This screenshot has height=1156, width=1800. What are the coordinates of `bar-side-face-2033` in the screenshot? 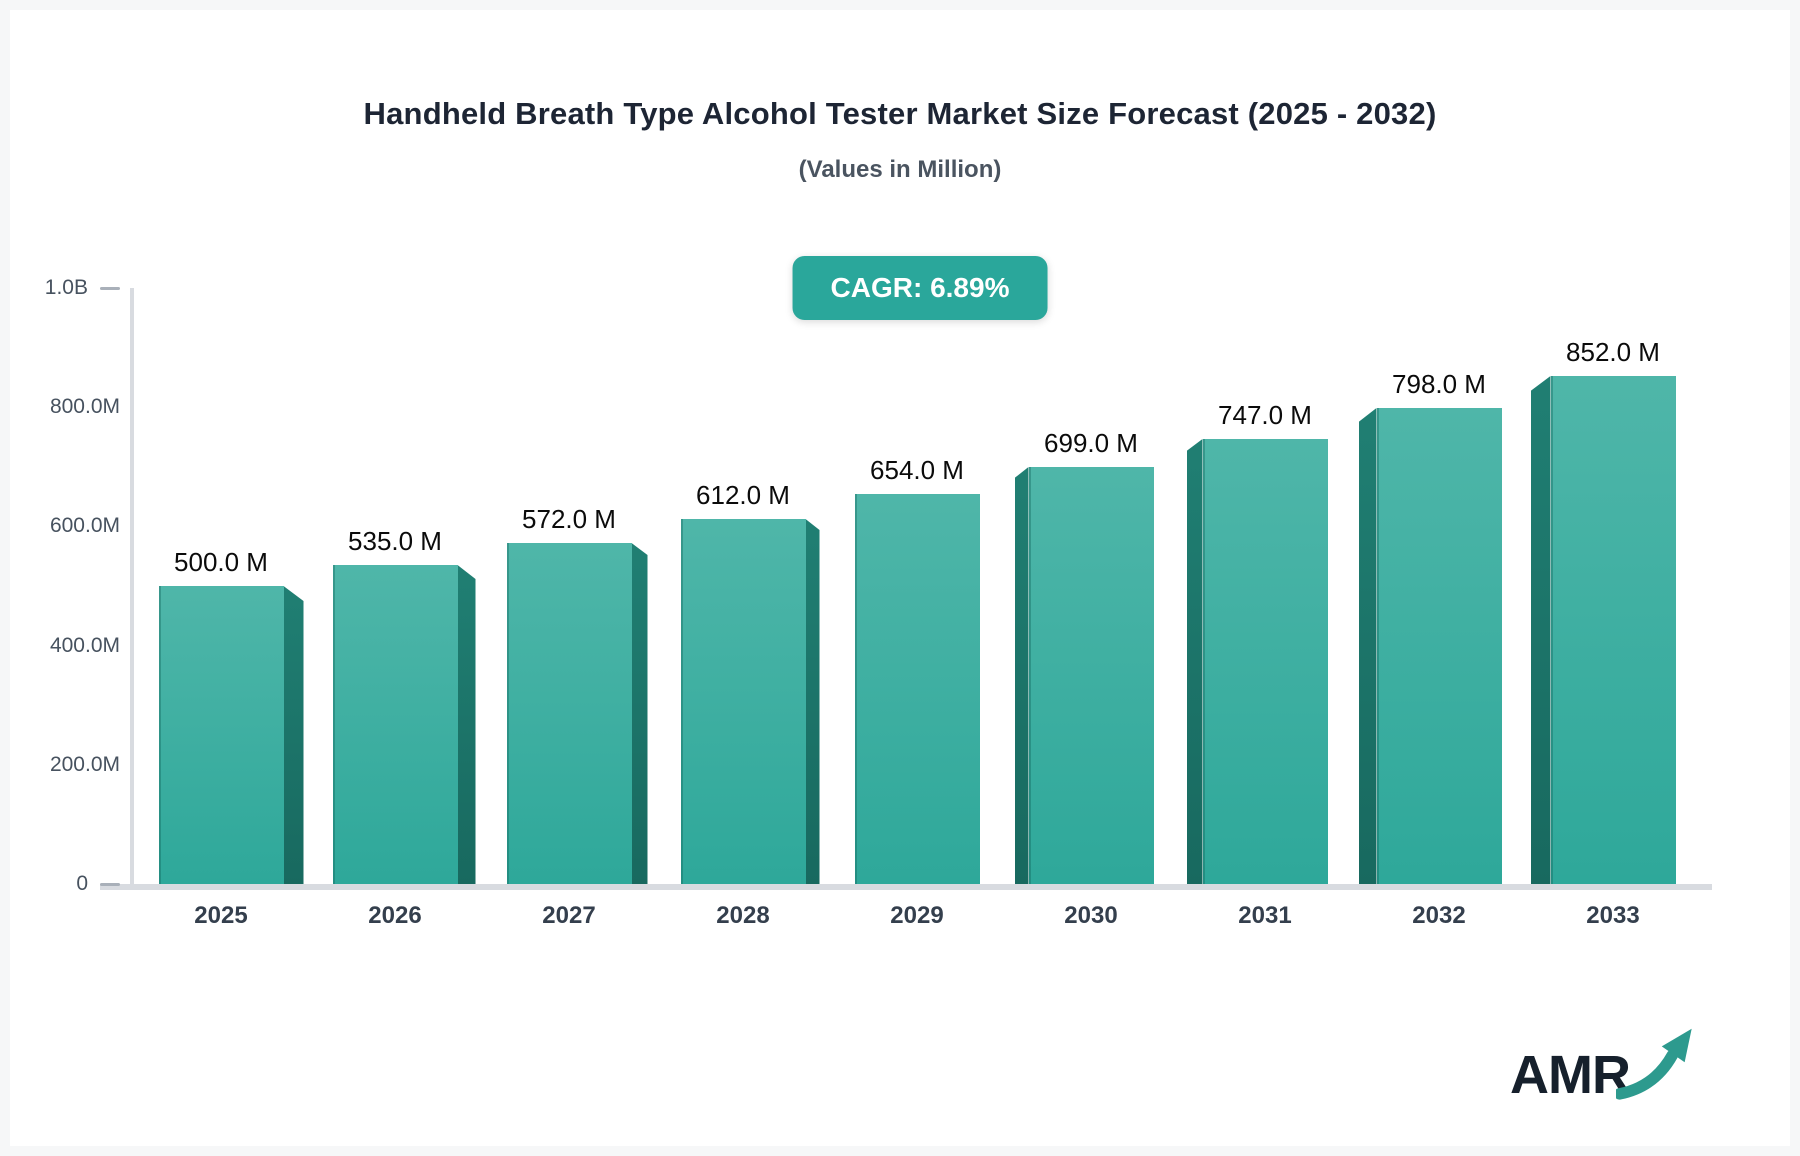 It's located at (1540, 630).